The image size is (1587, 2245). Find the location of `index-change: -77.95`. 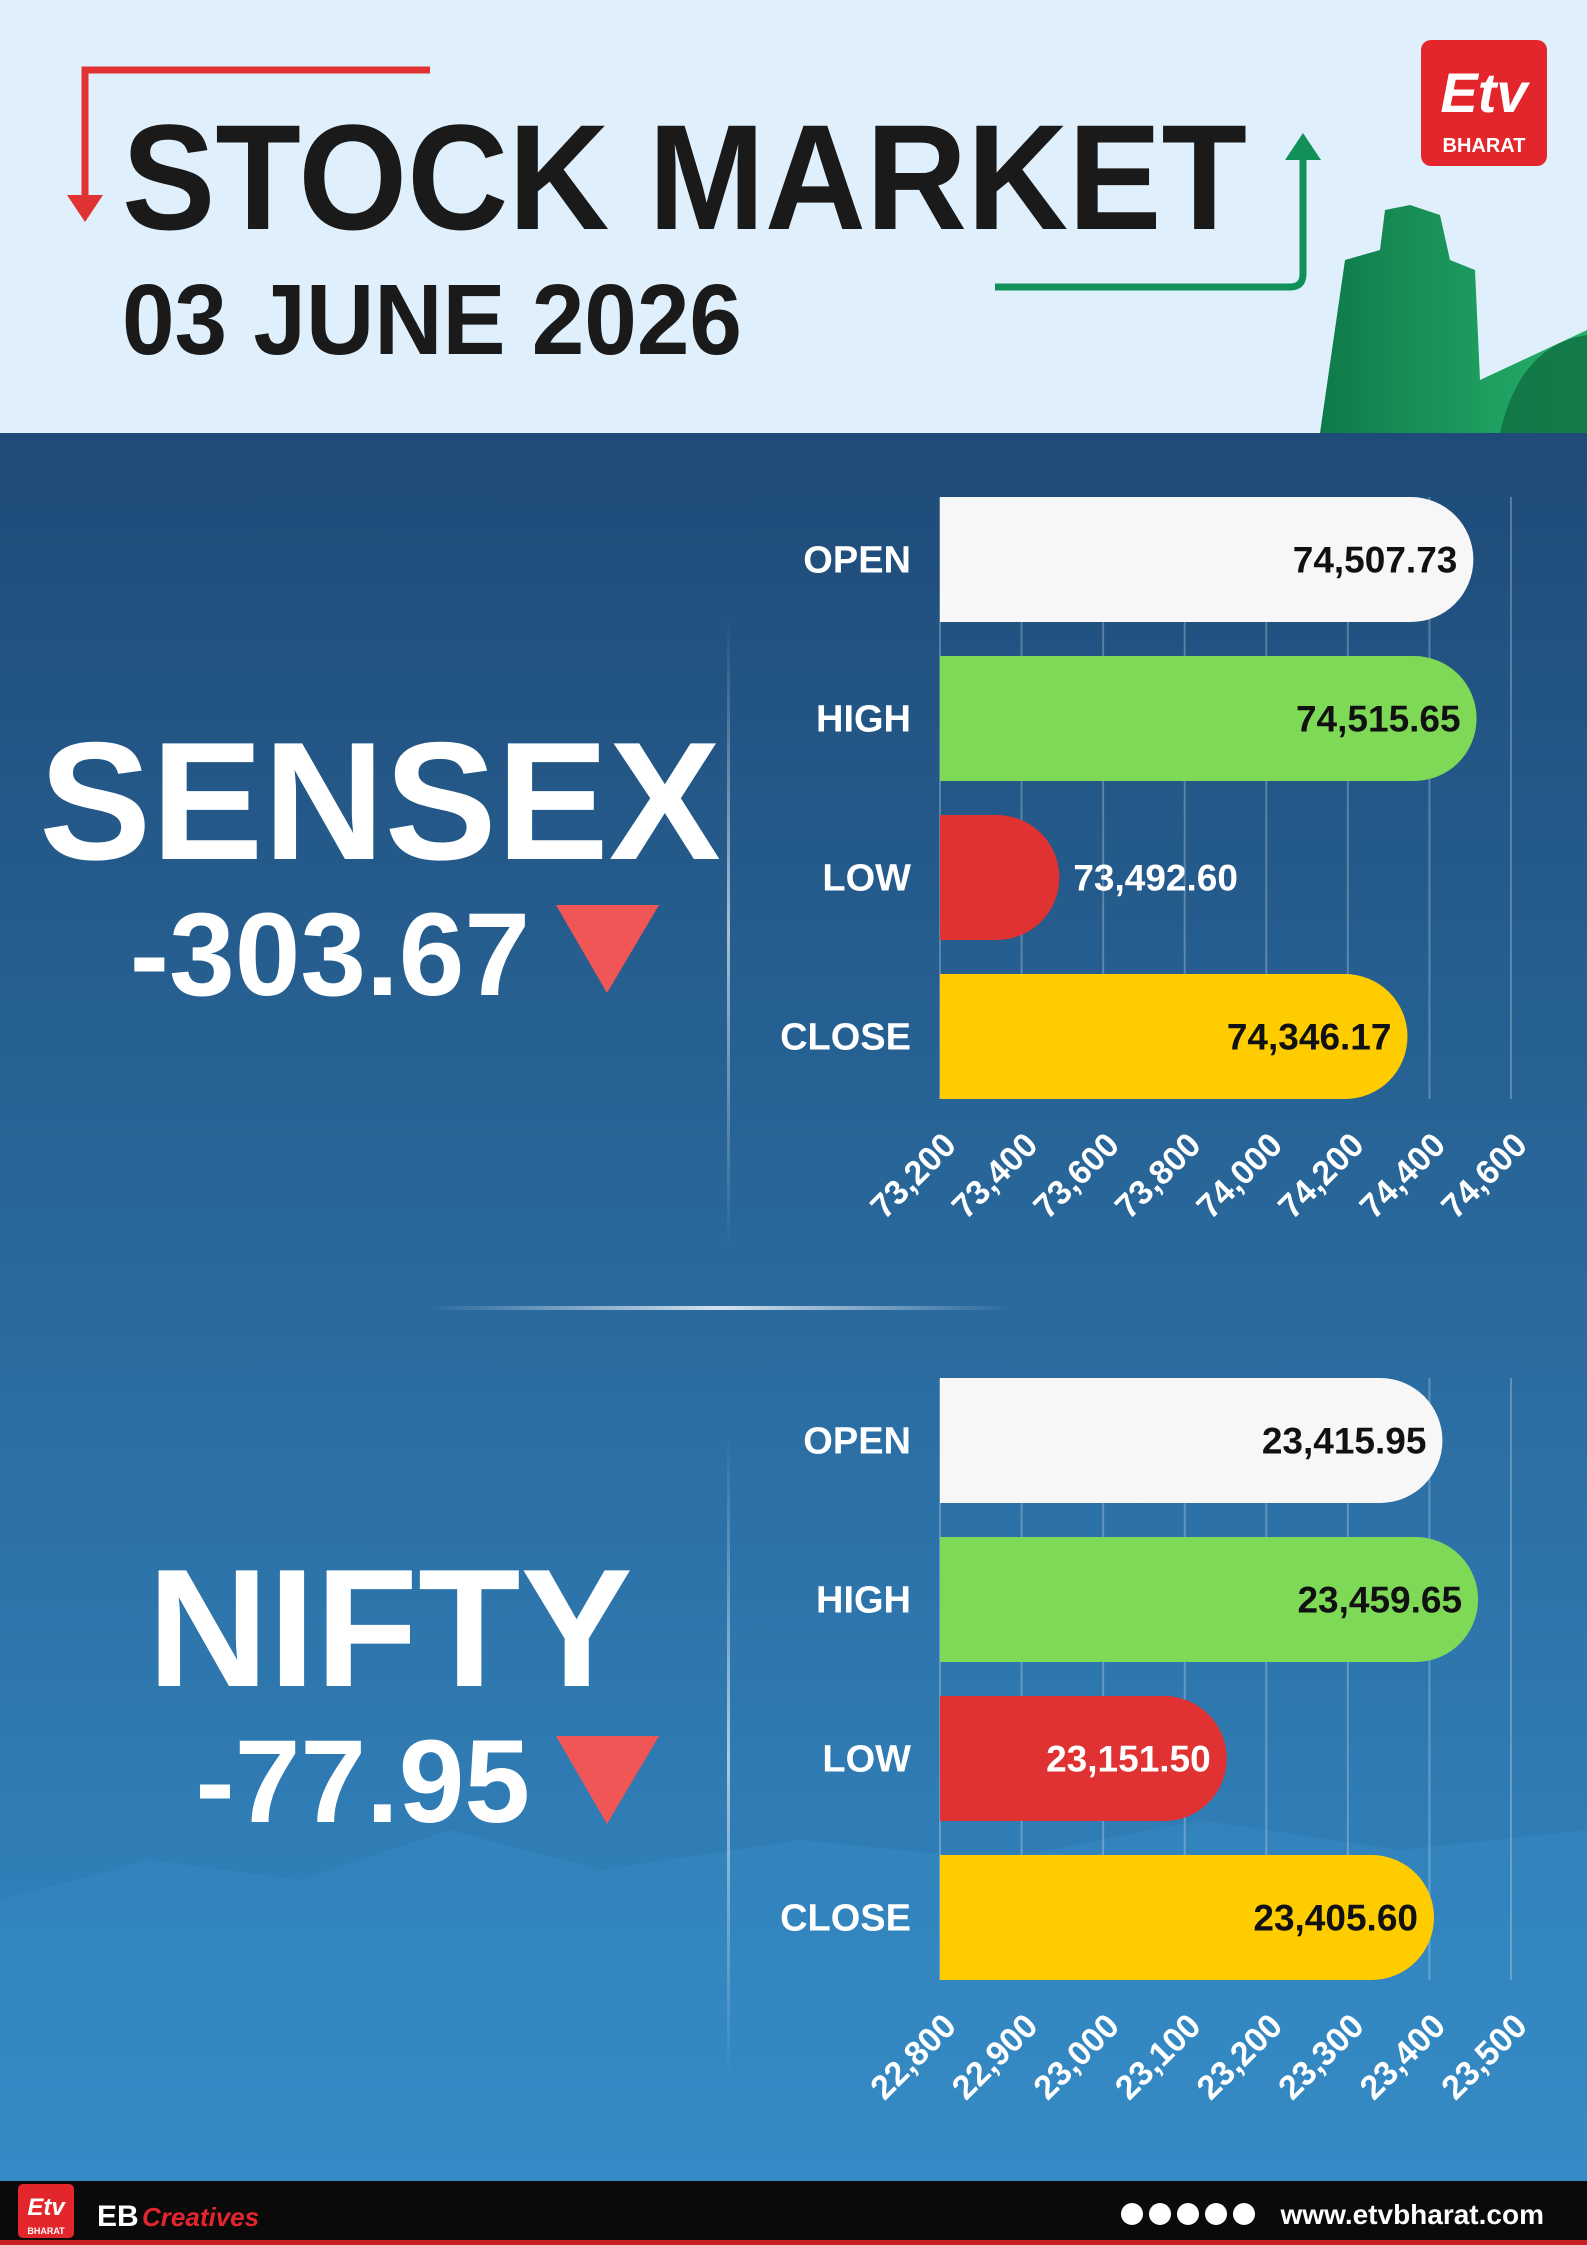

index-change: -77.95 is located at coordinates (362, 1782).